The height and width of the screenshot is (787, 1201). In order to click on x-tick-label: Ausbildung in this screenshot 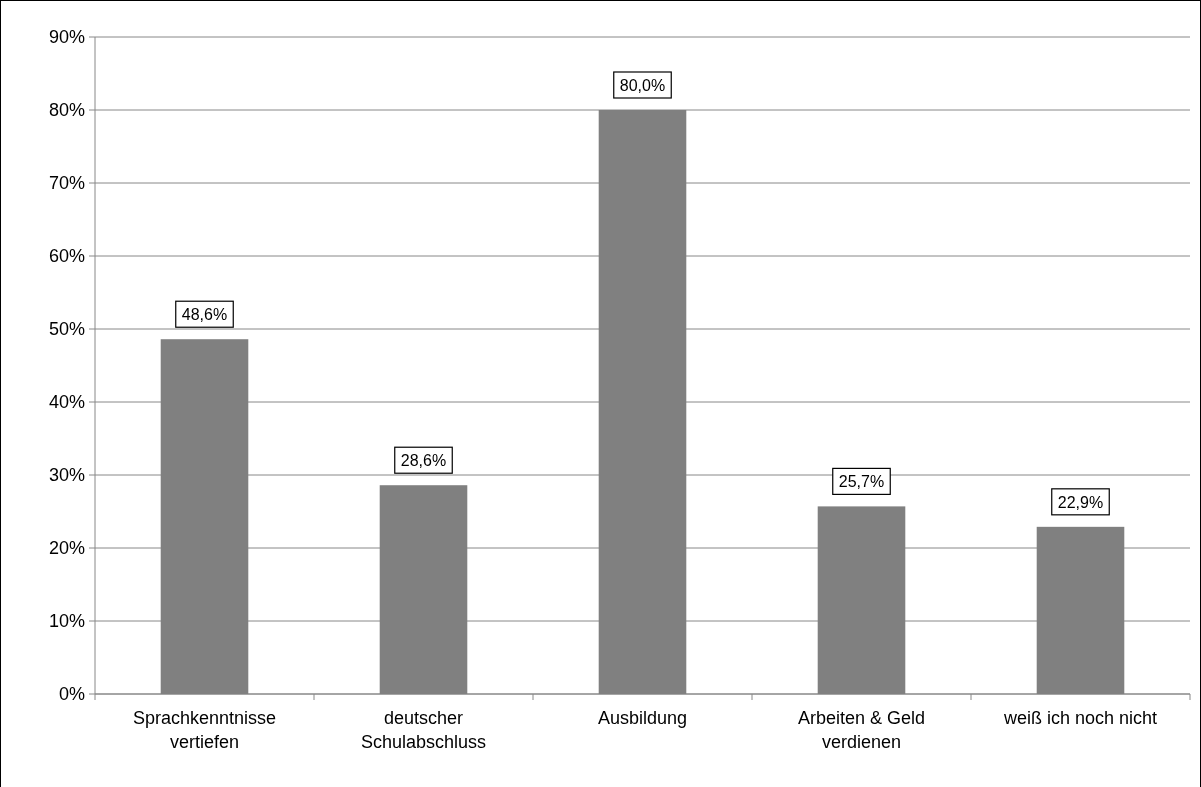, I will do `click(642, 718)`.